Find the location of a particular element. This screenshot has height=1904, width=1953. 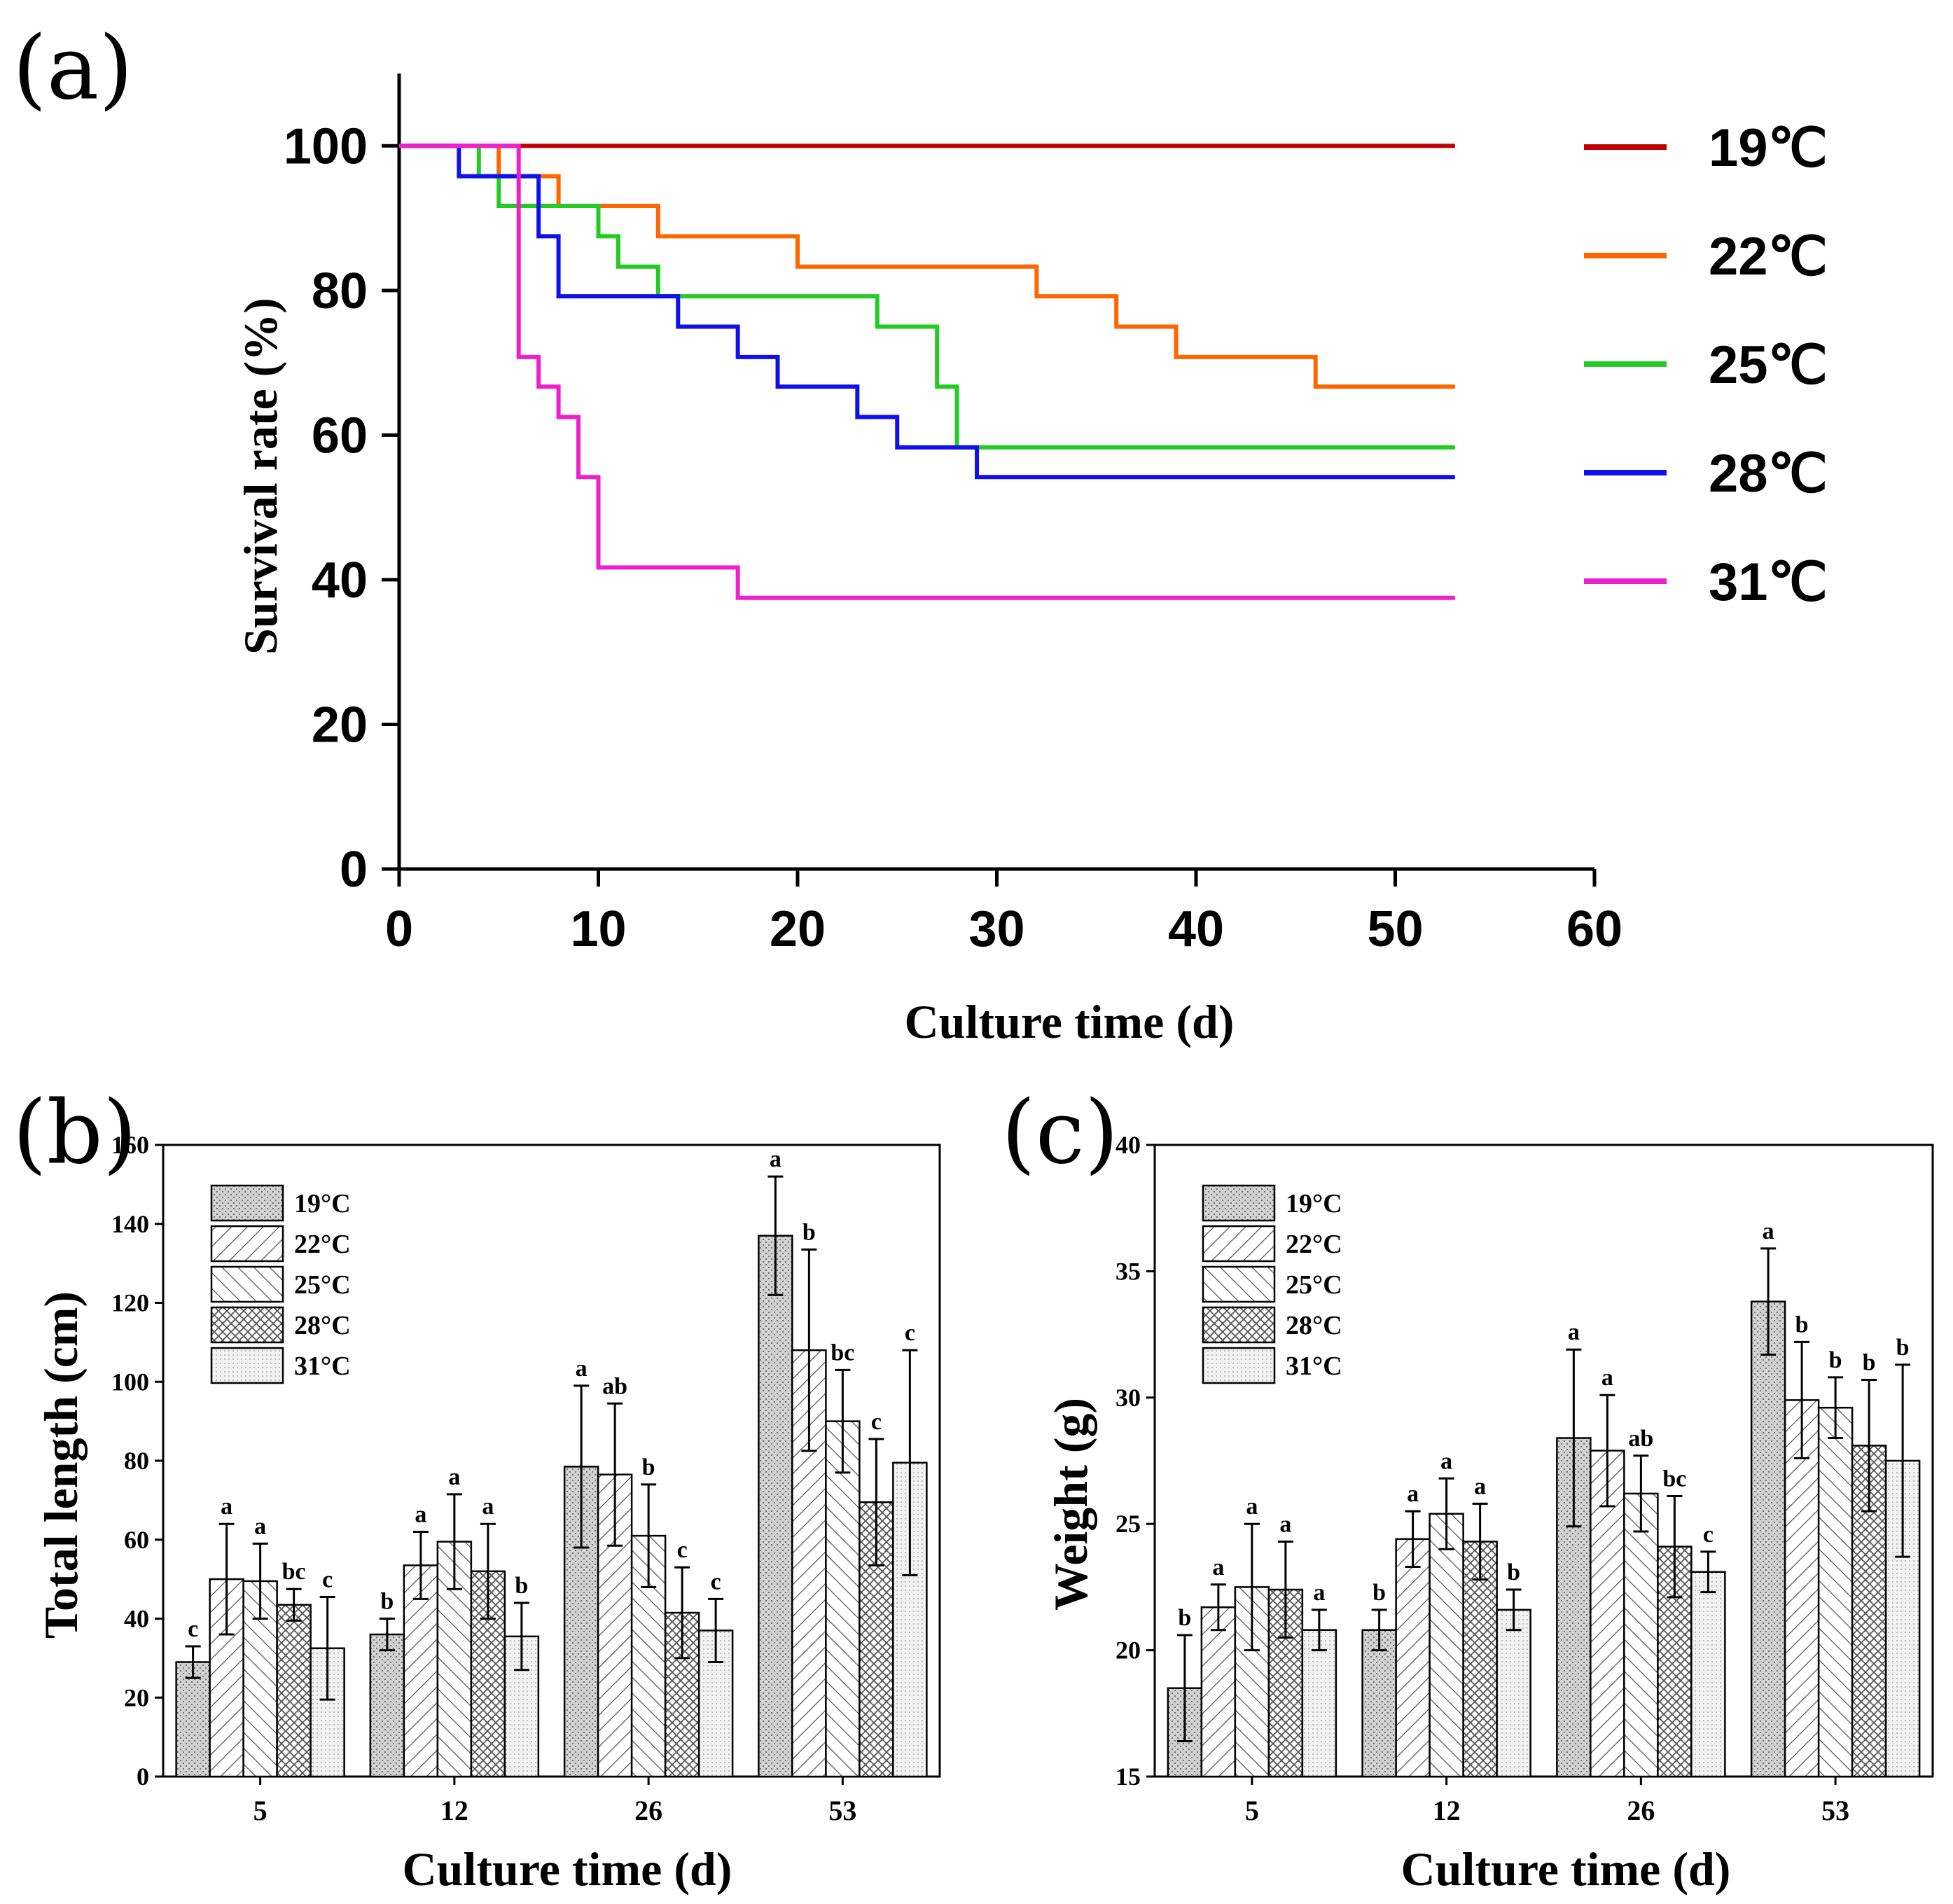

y-tick-label: 120 is located at coordinates (130, 1303).